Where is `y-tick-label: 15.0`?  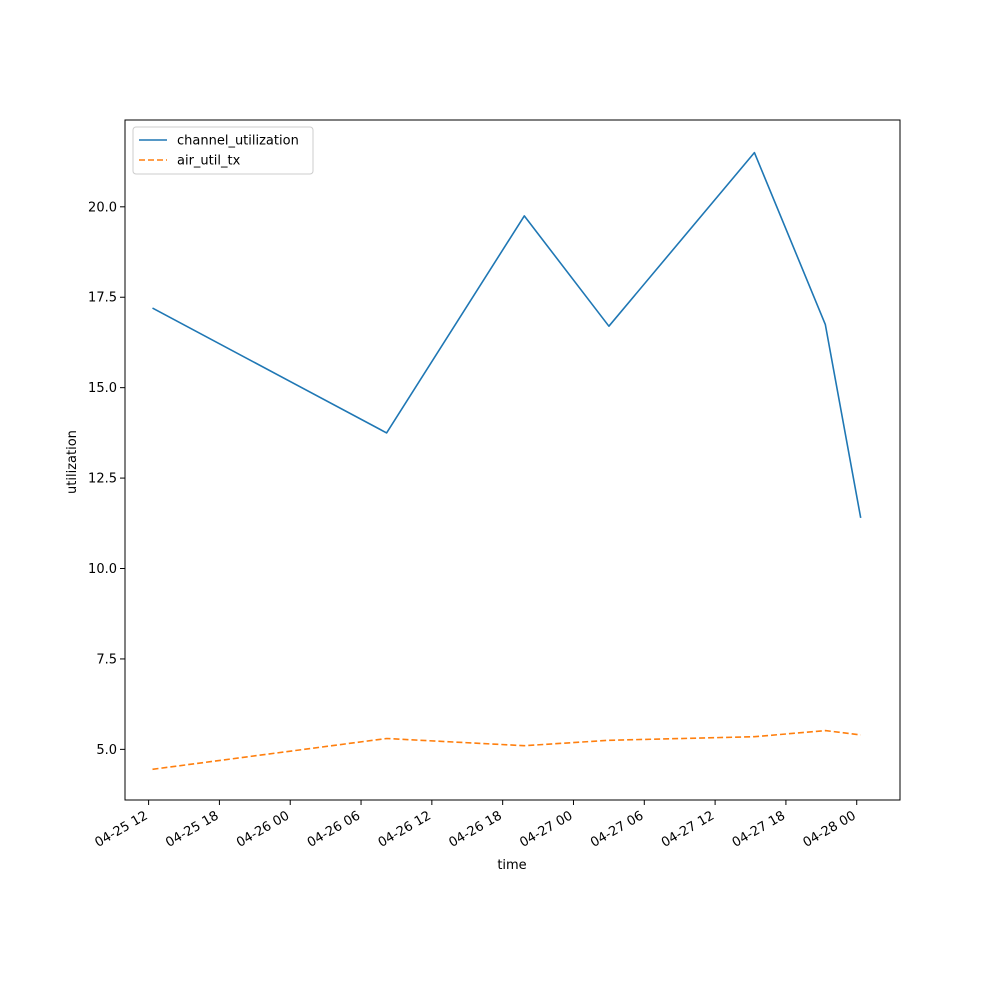
y-tick-label: 15.0 is located at coordinates (102, 388).